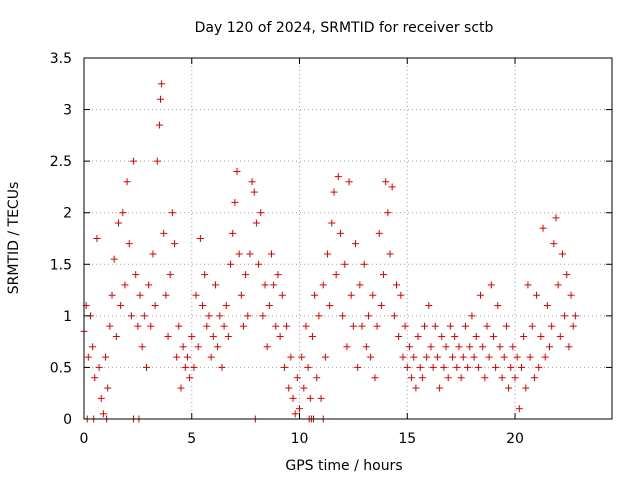  I want to click on y-tick-label: 1.5, so click(61, 265).